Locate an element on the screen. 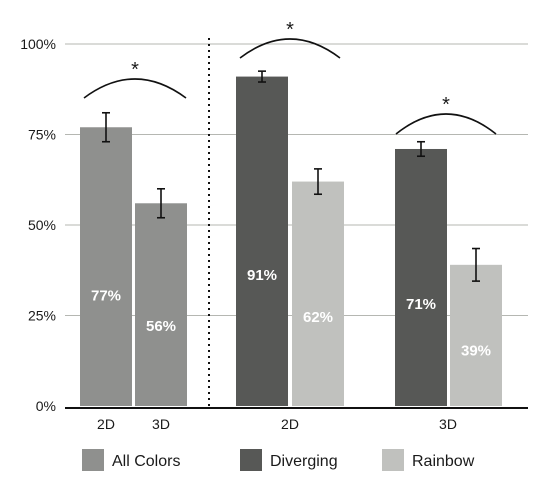  y-axis-ticks: 0% 25% 50% 75% 100% is located at coordinates (38, 225).